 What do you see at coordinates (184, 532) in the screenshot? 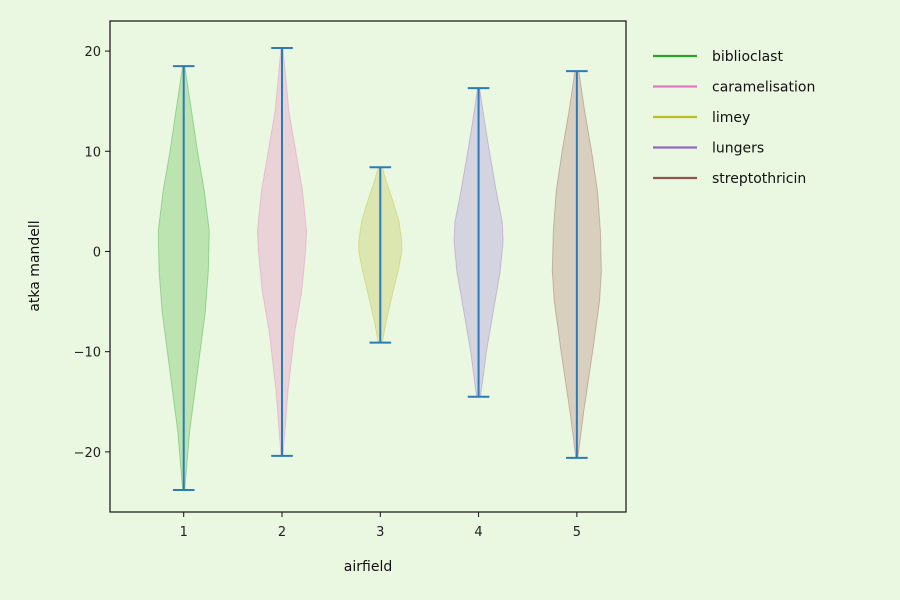
I see `x-tick-label: 1` at bounding box center [184, 532].